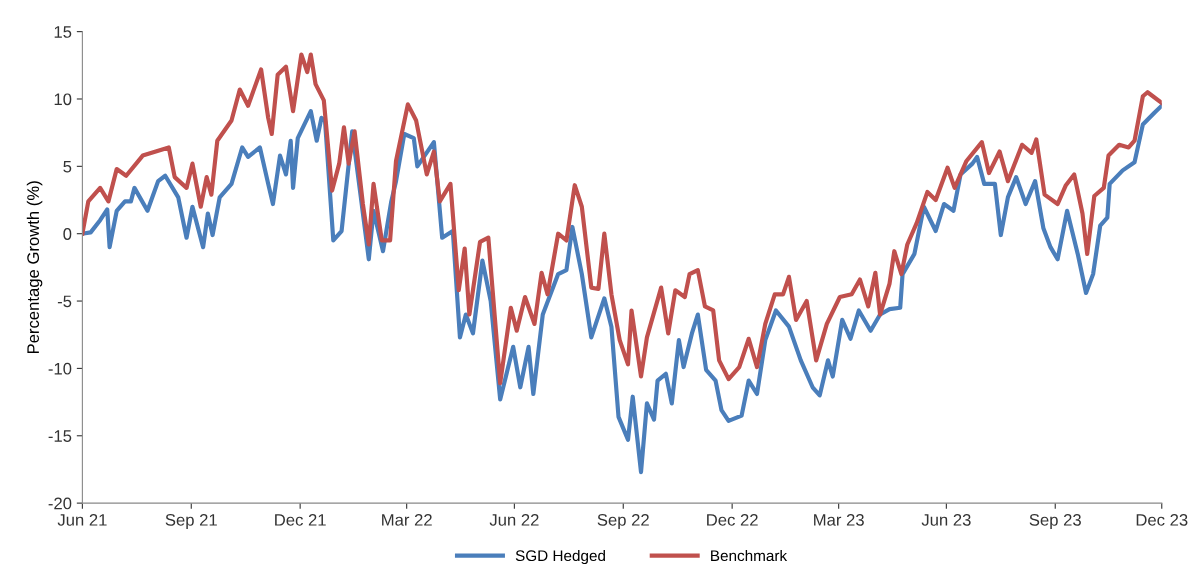  What do you see at coordinates (407, 519) in the screenshot?
I see `x-tick-label: Mar 22` at bounding box center [407, 519].